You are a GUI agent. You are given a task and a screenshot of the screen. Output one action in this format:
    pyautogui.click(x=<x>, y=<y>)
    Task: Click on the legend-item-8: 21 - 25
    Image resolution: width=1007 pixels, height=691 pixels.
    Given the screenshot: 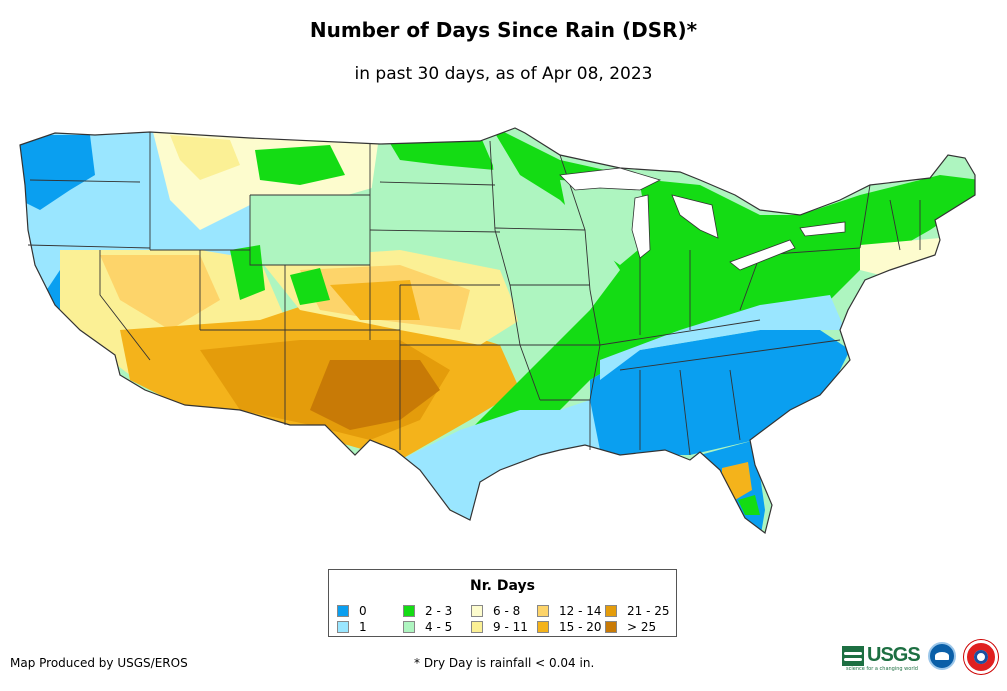 What is the action you would take?
    pyautogui.click(x=637, y=611)
    